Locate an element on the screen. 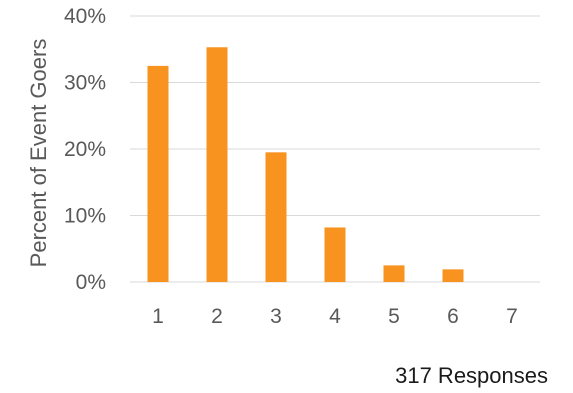  x-tick-label: 4 is located at coordinates (335, 316).